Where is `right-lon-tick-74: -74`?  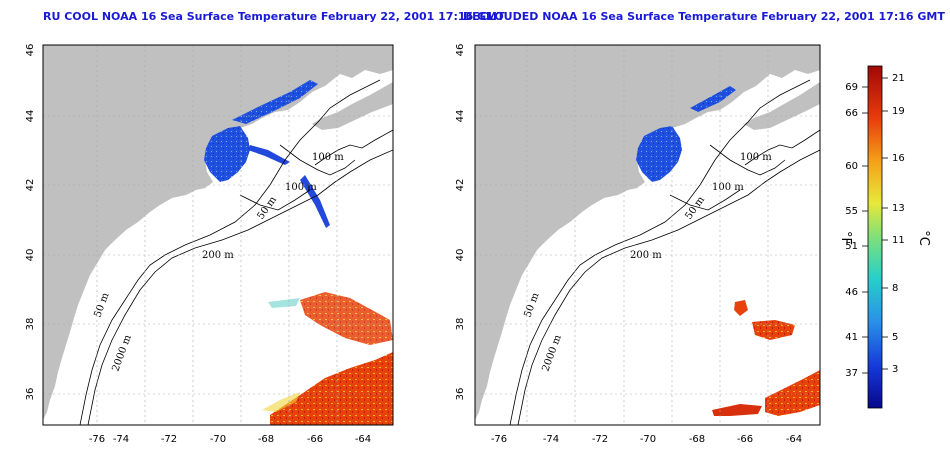 right-lon-tick-74: -74 is located at coordinates (551, 439).